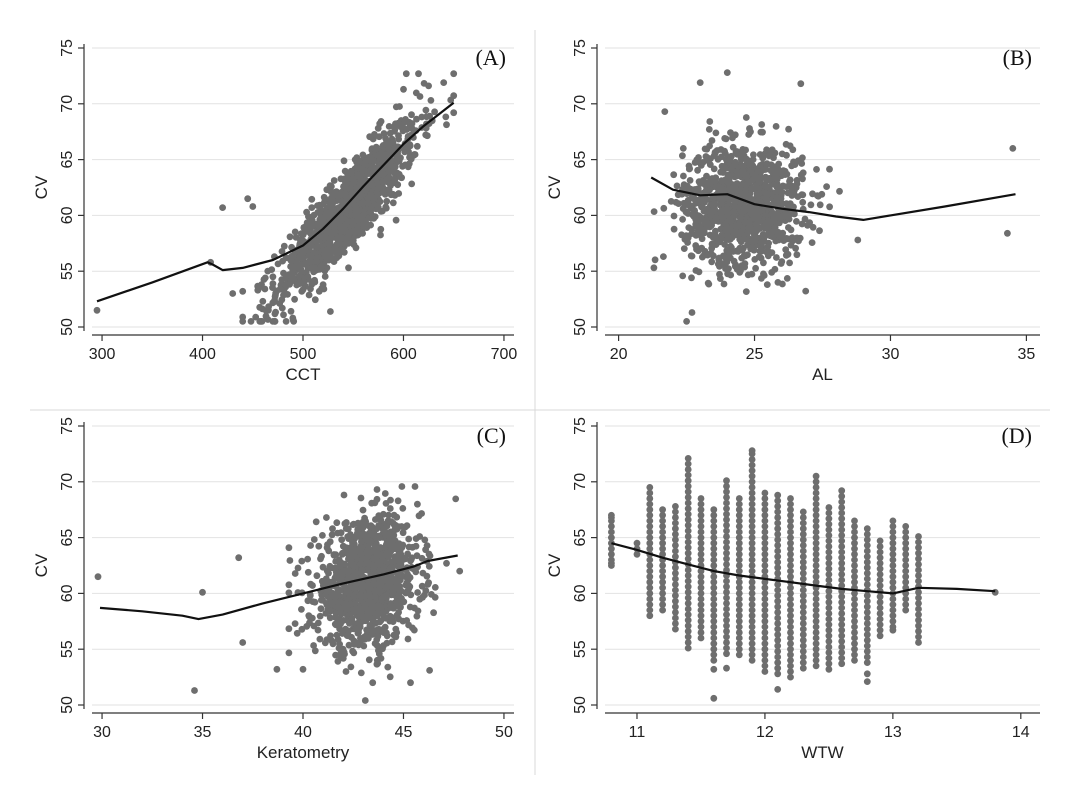 The height and width of the screenshot is (795, 1080). What do you see at coordinates (278, 587) in the screenshot?
I see `trend-line` at bounding box center [278, 587].